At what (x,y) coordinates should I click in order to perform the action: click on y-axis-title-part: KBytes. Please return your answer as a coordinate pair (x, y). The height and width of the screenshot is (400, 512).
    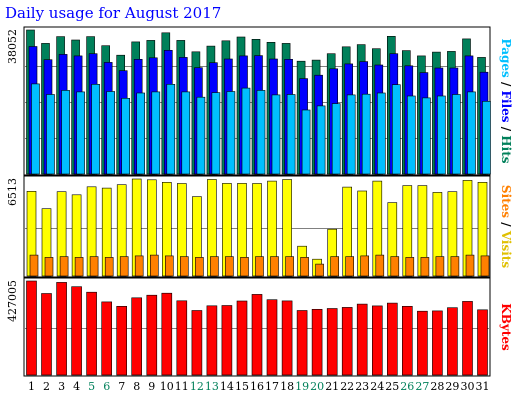
    Looking at the image, I should click on (505, 327).